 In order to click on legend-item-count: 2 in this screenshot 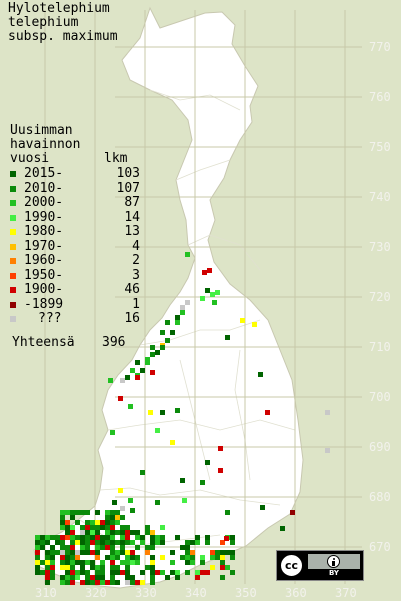, I will do `click(136, 260)`.